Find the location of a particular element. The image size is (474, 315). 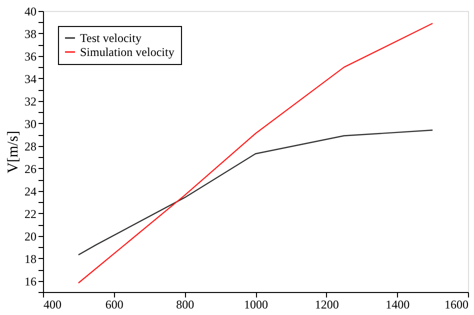

x-tick-label: 600 is located at coordinates (114, 305).